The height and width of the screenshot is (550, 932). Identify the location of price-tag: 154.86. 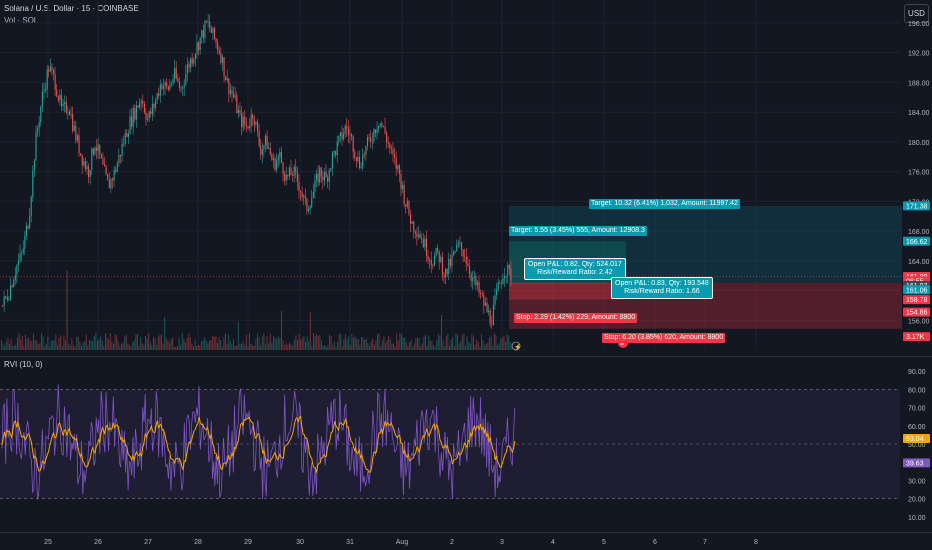
(917, 313).